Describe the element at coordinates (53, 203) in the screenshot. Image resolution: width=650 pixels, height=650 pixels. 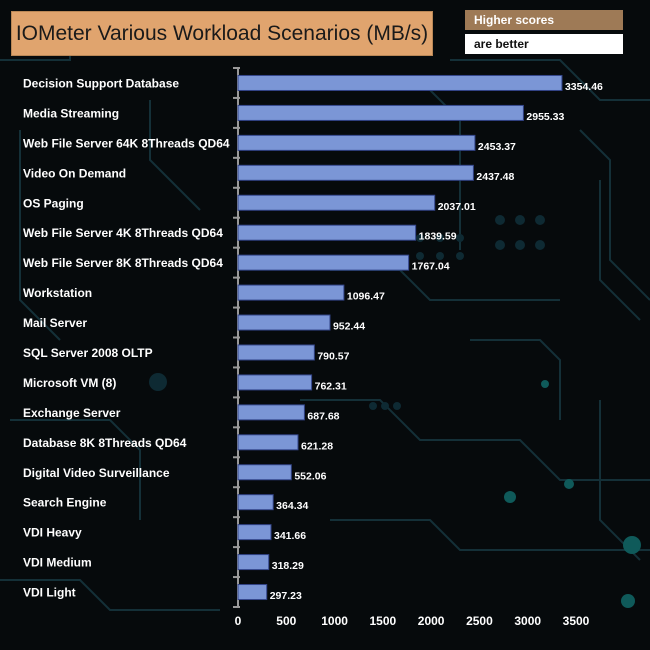
I see `category-label: OS Paging` at that location.